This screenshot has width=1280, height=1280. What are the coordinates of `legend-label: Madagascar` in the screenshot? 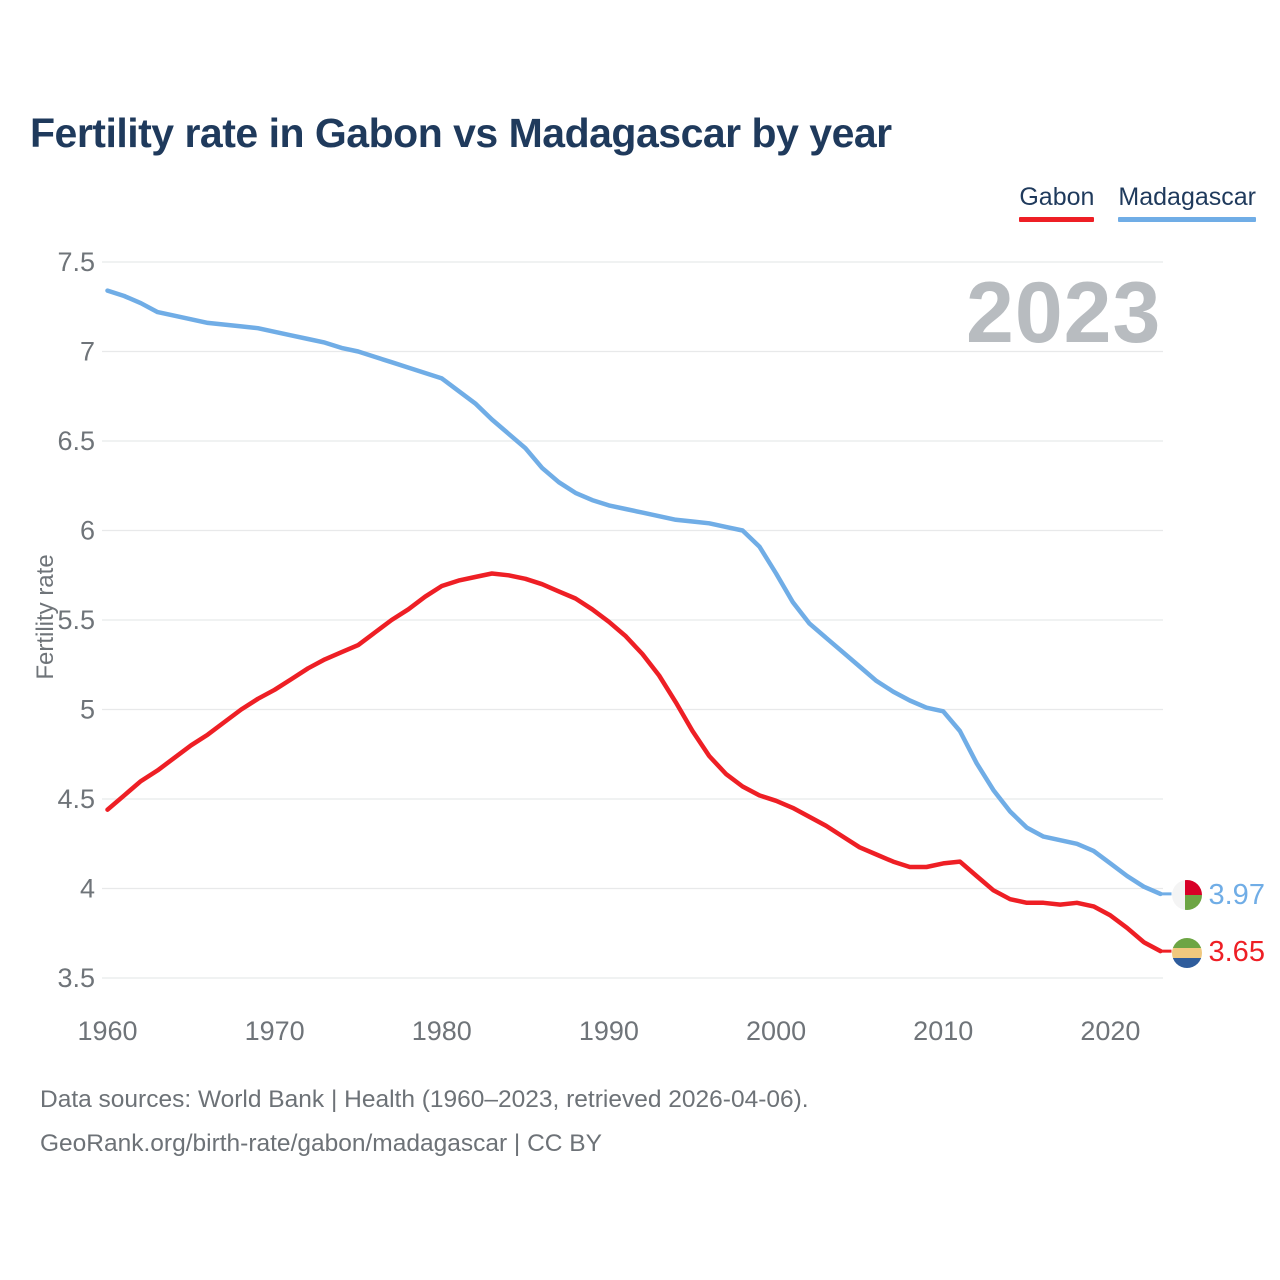 It's located at (1187, 197).